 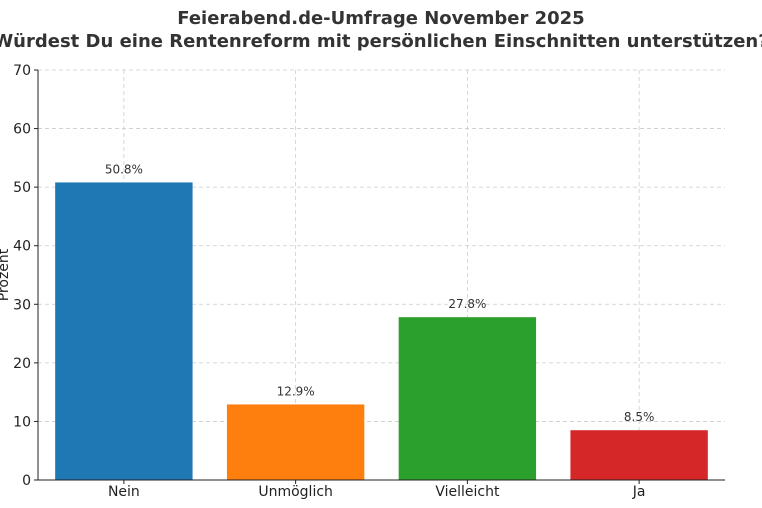 I want to click on bar-vielleicht, so click(x=467, y=398).